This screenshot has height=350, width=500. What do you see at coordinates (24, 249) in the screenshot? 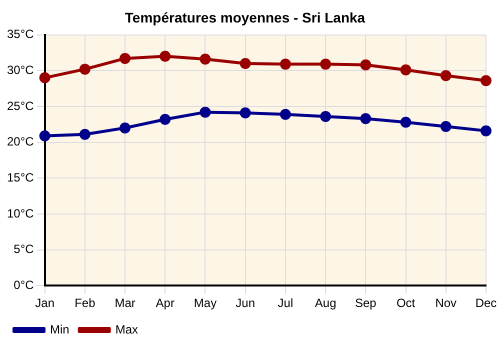
I see `y-tick-label: 5°C` at bounding box center [24, 249].